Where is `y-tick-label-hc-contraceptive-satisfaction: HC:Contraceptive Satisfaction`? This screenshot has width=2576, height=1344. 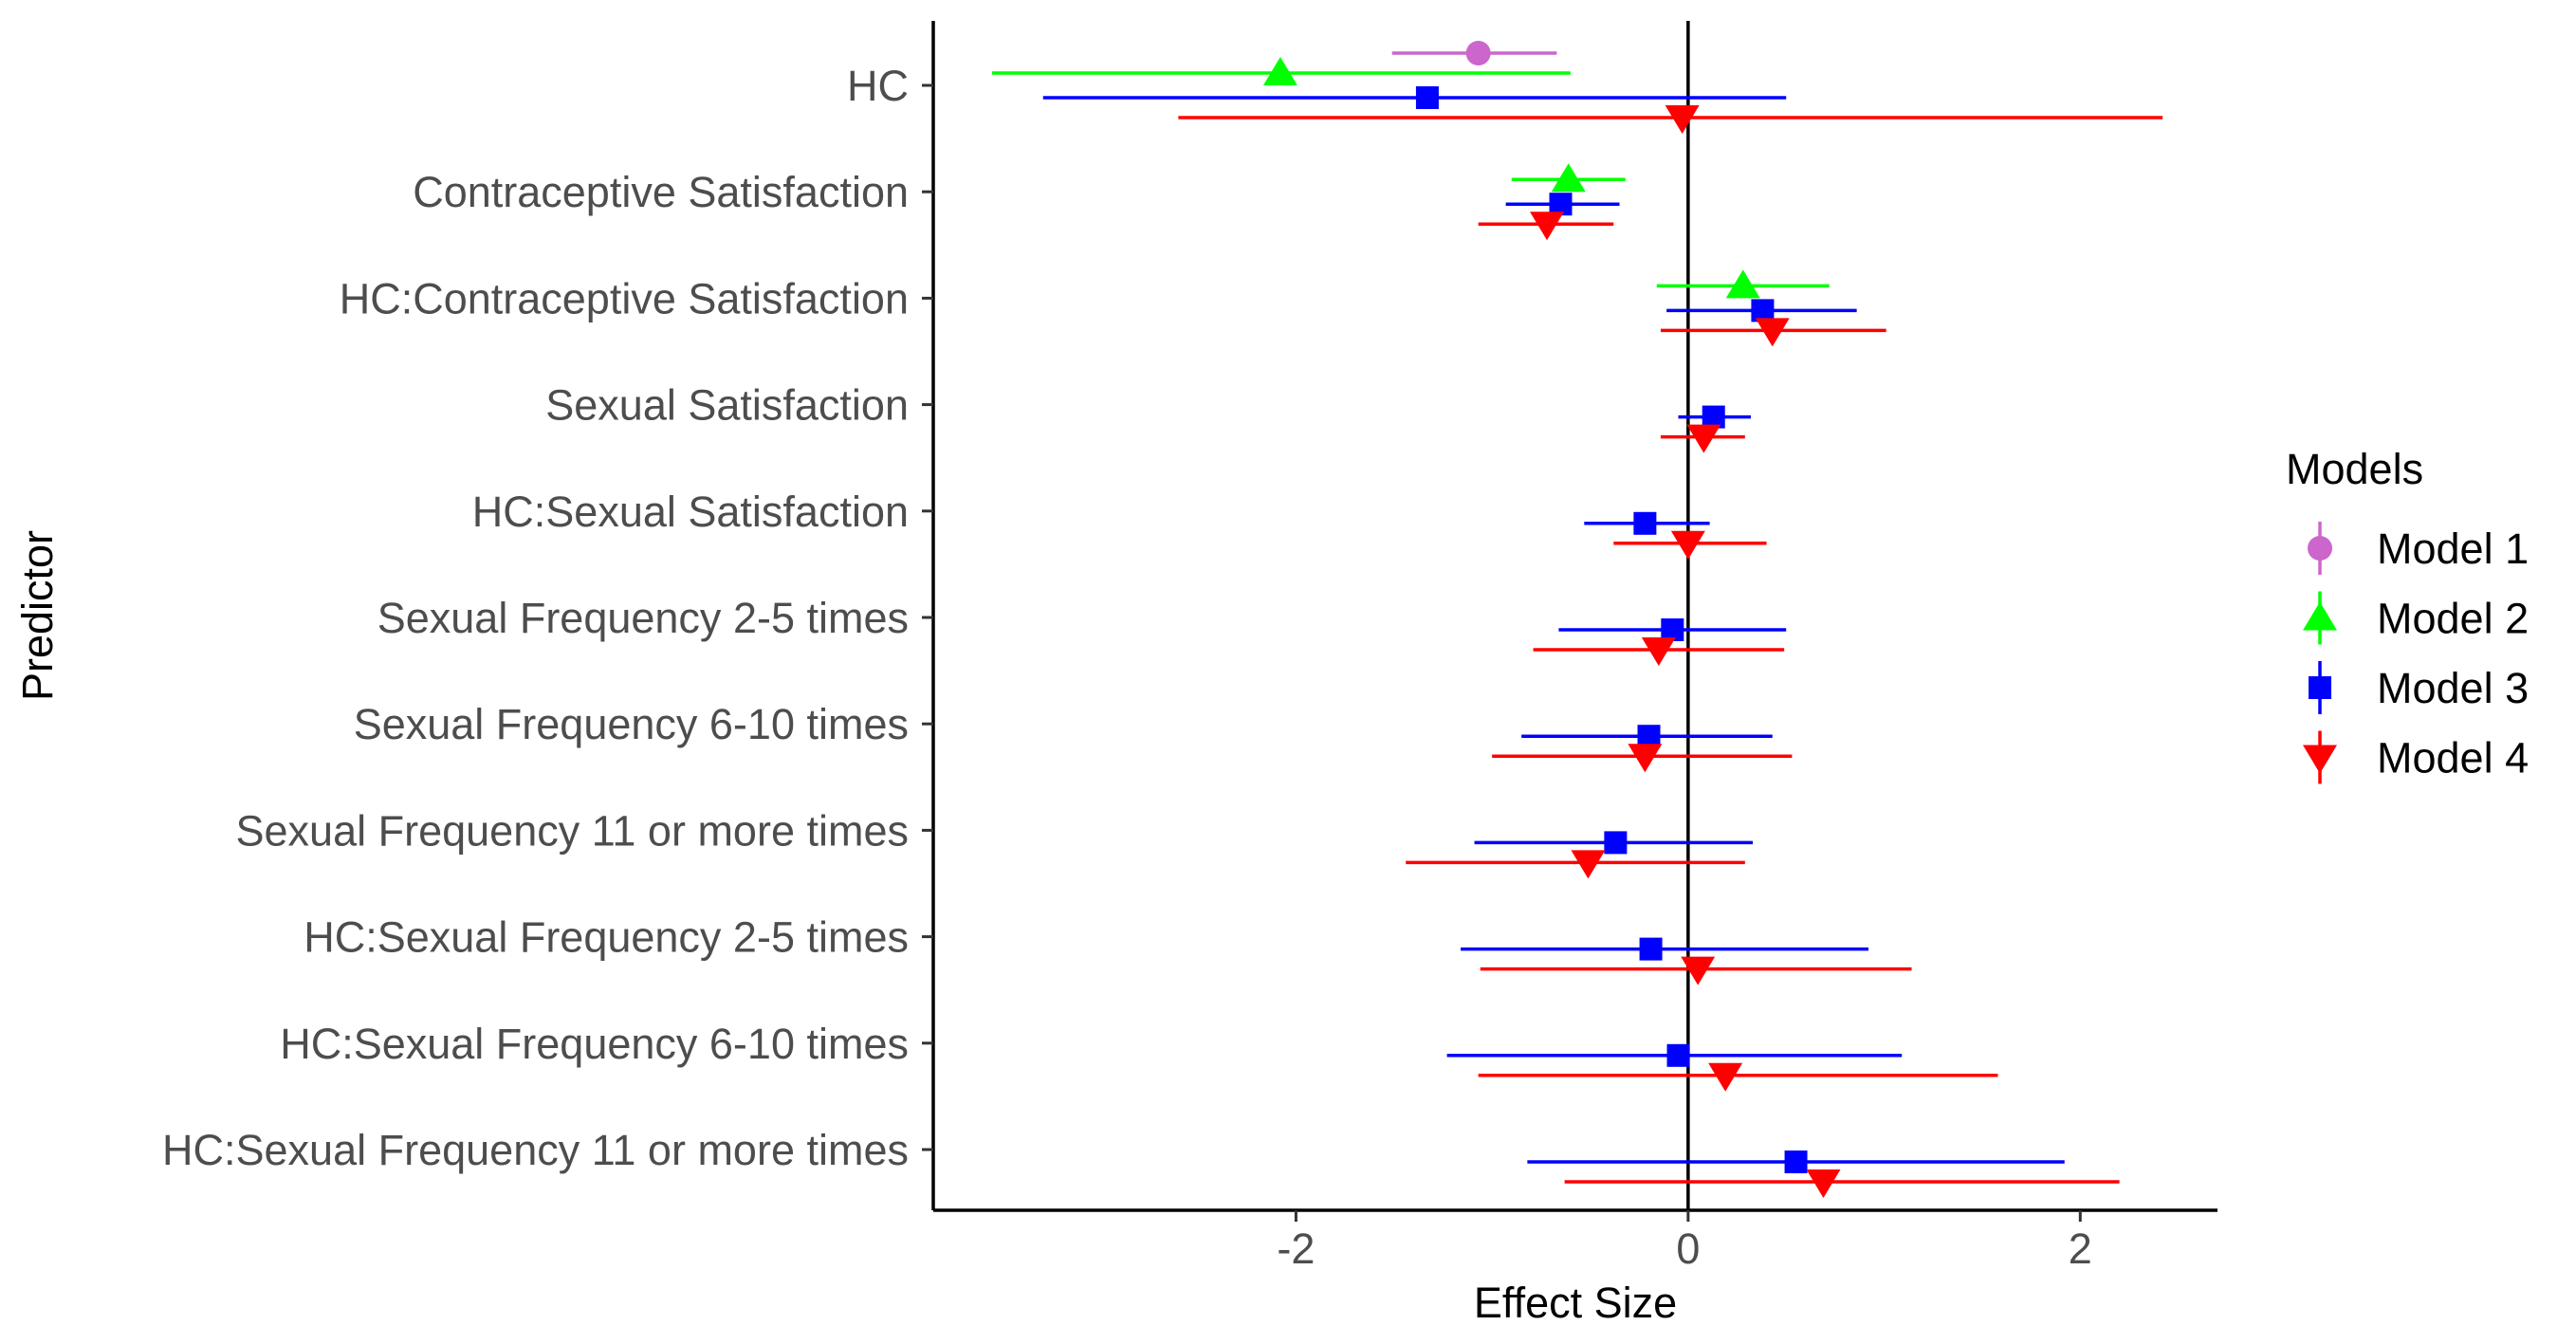 y-tick-label-hc-contraceptive-satisfaction: HC:Contraceptive Satisfaction is located at coordinates (624, 298).